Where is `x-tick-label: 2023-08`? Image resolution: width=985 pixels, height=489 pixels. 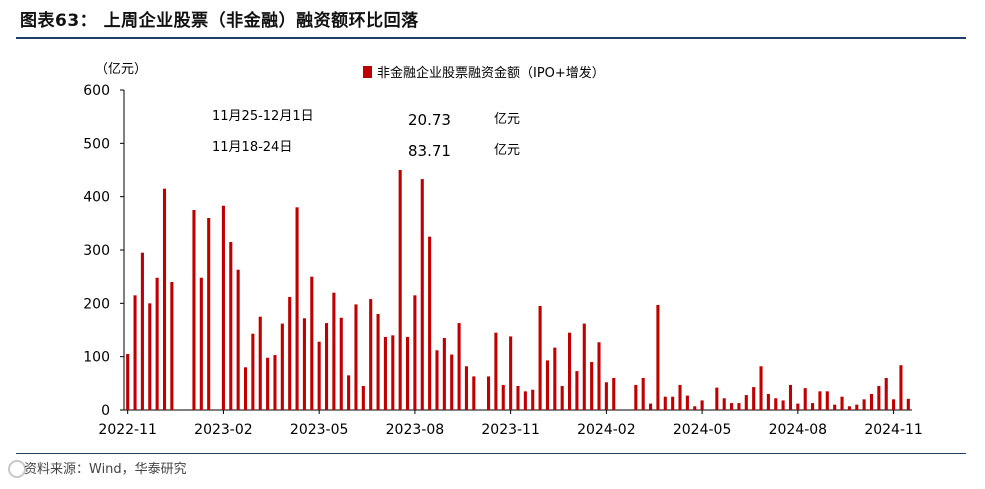 x-tick-label: 2023-08 is located at coordinates (415, 430).